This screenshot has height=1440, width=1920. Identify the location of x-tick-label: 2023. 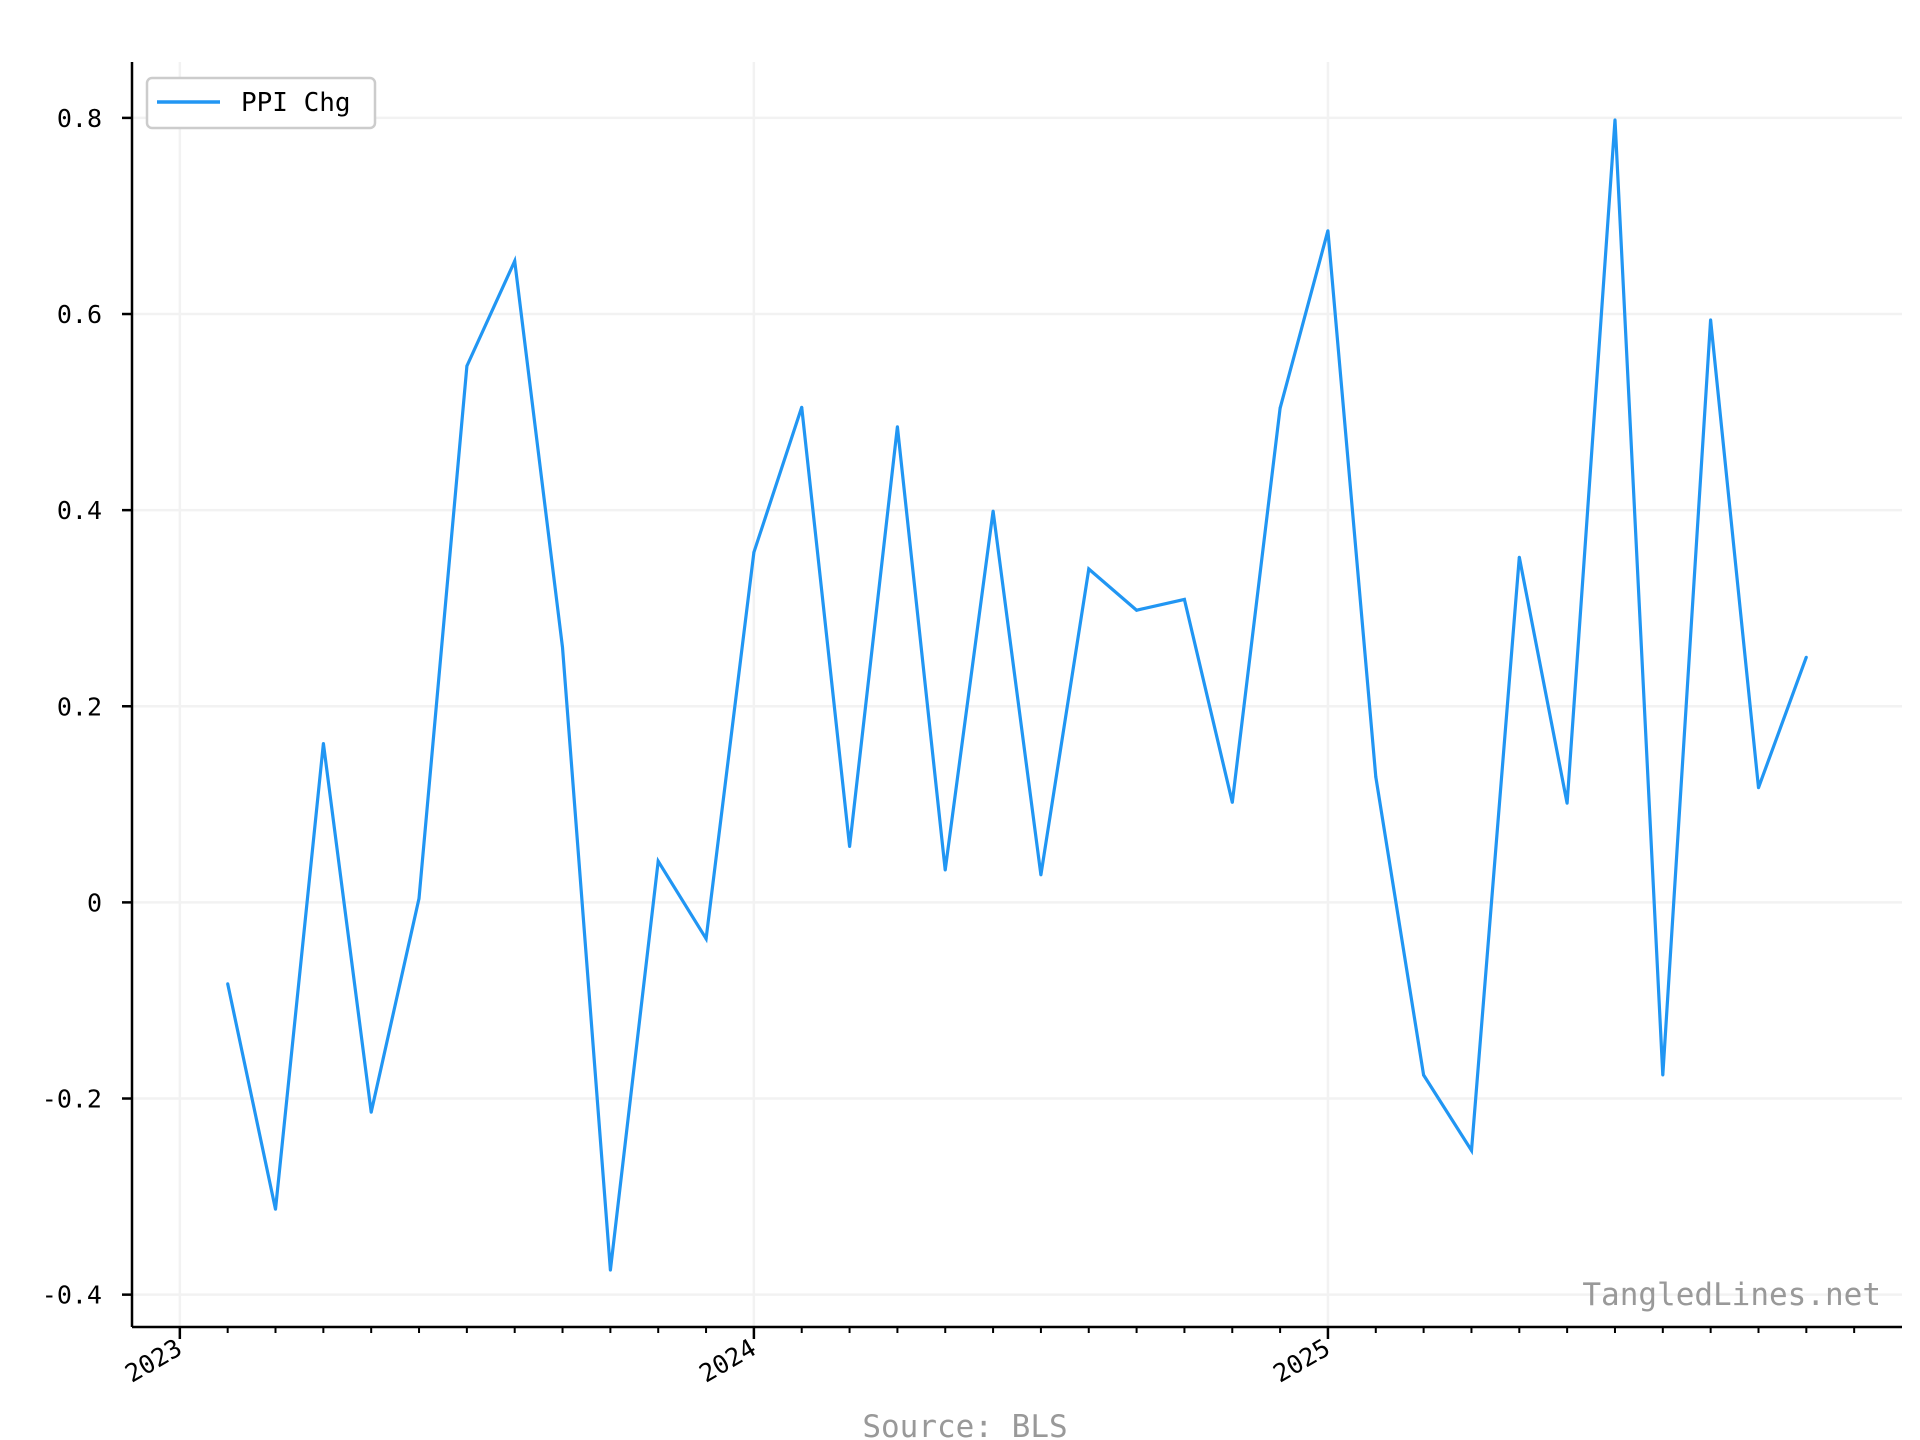
(153, 1360).